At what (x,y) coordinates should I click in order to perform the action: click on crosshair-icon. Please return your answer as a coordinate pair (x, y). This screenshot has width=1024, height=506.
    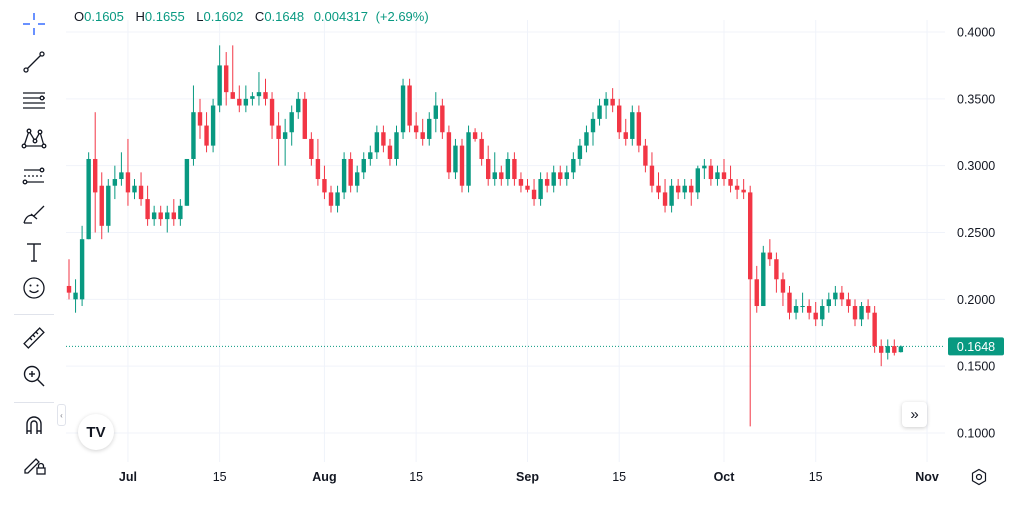
    Looking at the image, I should click on (34, 24).